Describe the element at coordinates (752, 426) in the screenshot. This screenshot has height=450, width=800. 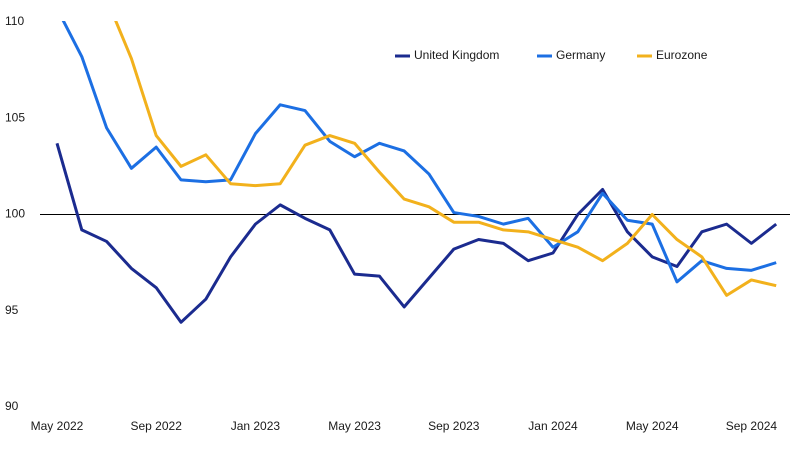
I see `x-tick-label: Sep 2024` at that location.